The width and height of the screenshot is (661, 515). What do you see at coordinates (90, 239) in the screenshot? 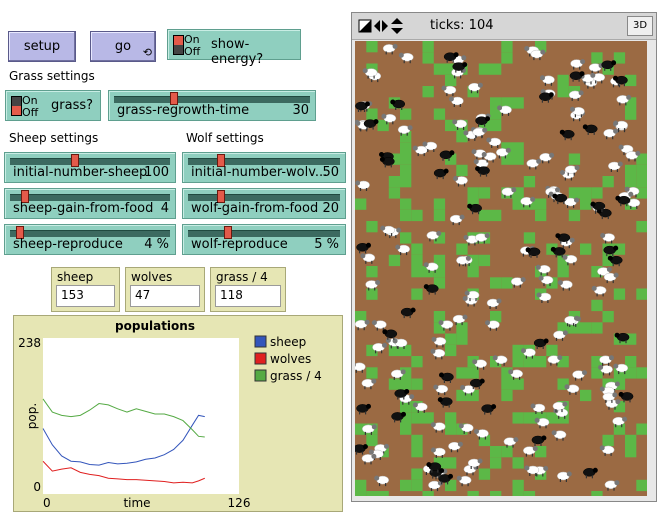
I see `sheep-reproduce-slider: sheep-reproduce 4 %` at bounding box center [90, 239].